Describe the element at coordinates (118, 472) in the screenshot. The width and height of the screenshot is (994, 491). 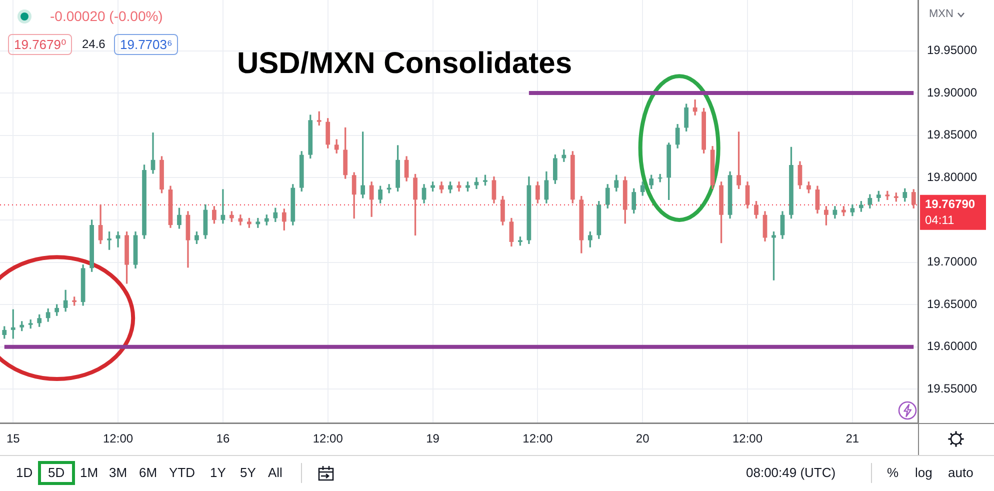
I see `text: 3M` at that location.